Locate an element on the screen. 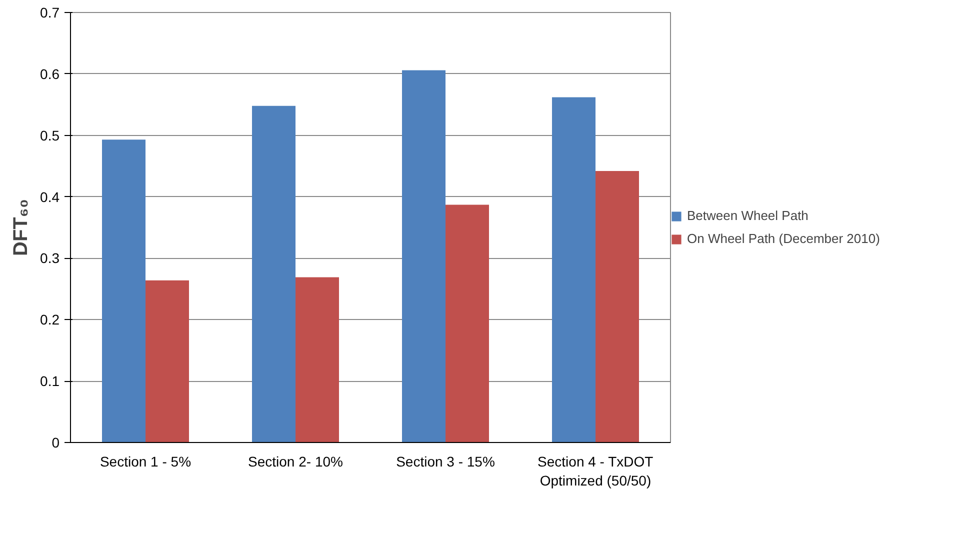 Image resolution: width=973 pixels, height=533 pixels. y-tick-label: 0.4 is located at coordinates (50, 196).